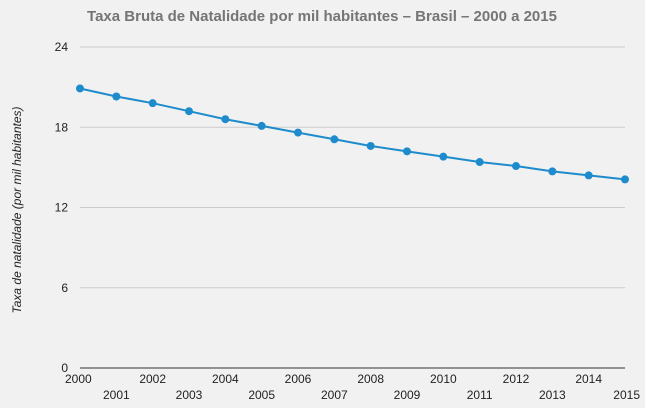 Image resolution: width=645 pixels, height=408 pixels. What do you see at coordinates (64, 368) in the screenshot?
I see `y-tick-label: 0` at bounding box center [64, 368].